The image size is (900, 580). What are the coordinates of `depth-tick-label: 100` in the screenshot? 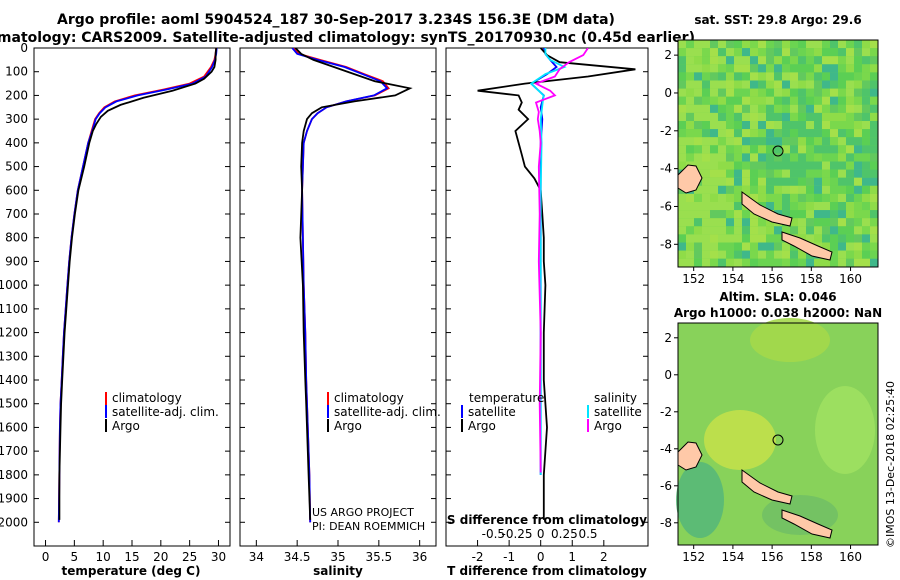 It's located at (16, 72).